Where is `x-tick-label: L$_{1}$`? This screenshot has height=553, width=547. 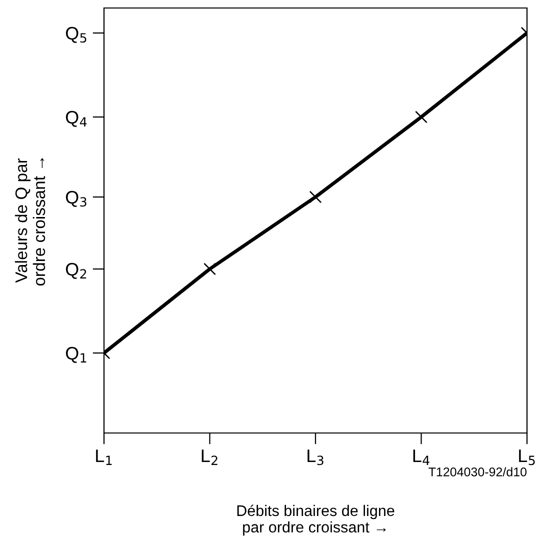
x-tick-label: L$_{1}$ is located at coordinates (104, 457).